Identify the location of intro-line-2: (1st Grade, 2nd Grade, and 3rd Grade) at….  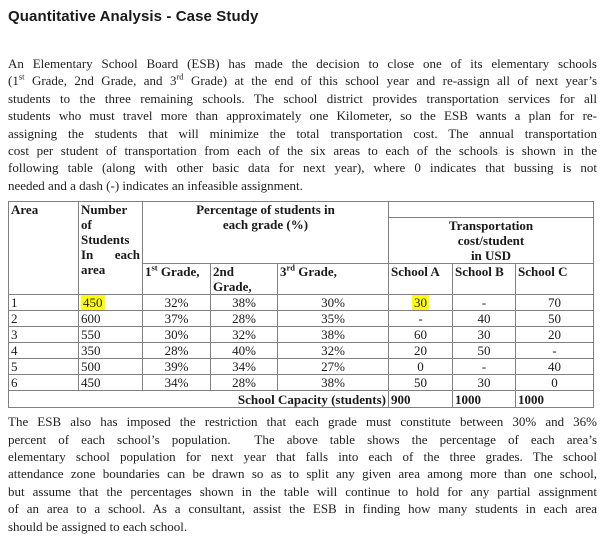
(302, 80).